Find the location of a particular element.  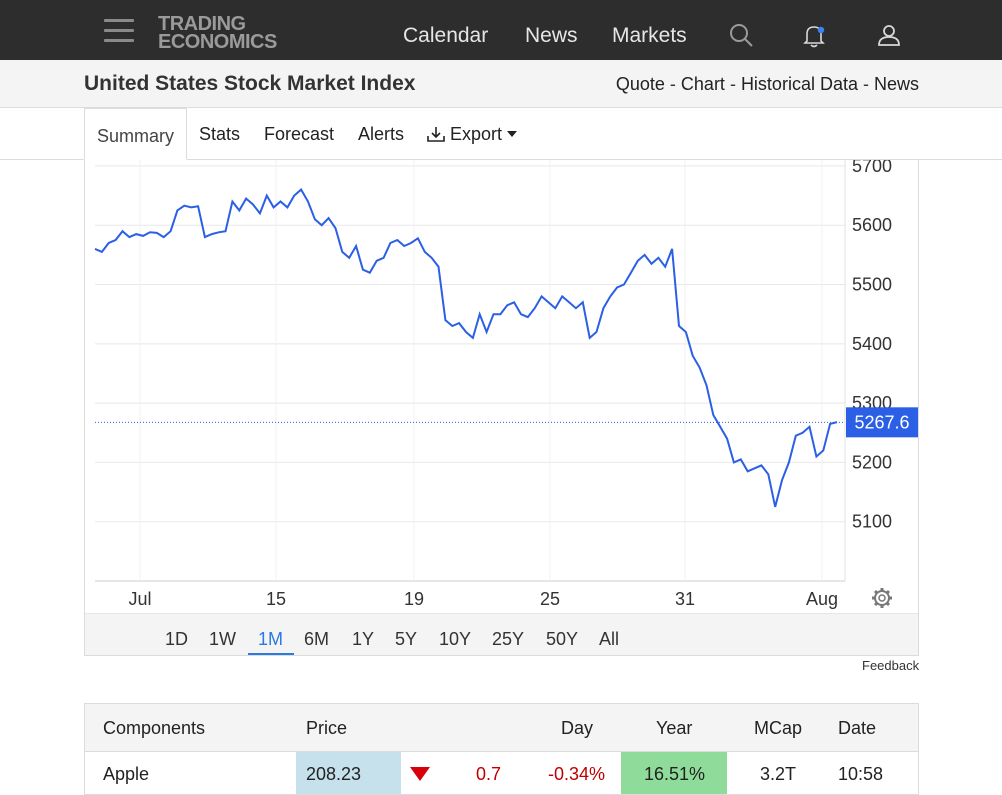

year-change-percent: 16.51% is located at coordinates (675, 774).